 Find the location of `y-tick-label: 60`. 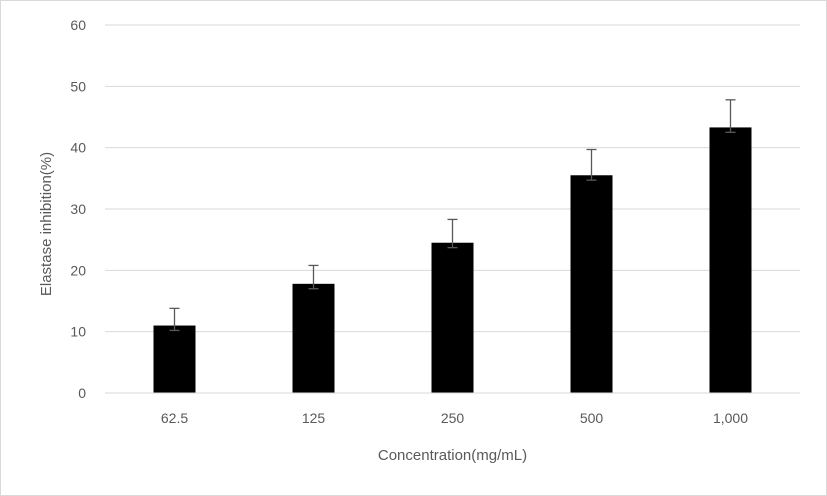

y-tick-label: 60 is located at coordinates (78, 25).